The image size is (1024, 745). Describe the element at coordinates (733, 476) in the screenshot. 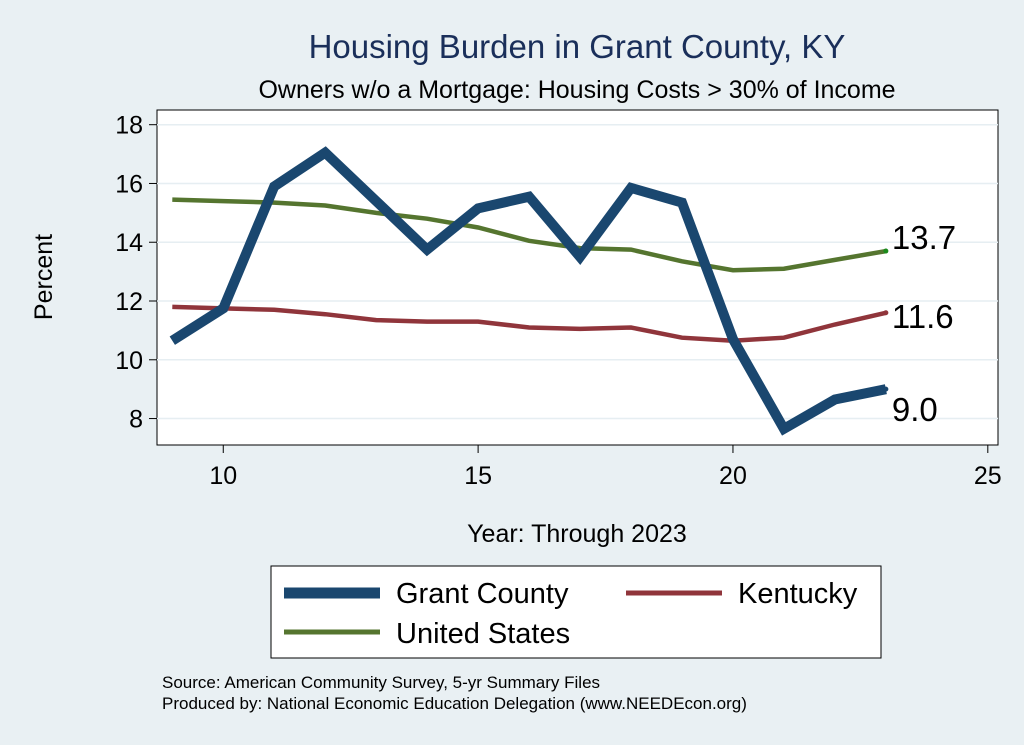

I see `x-tick-label: 20` at that location.